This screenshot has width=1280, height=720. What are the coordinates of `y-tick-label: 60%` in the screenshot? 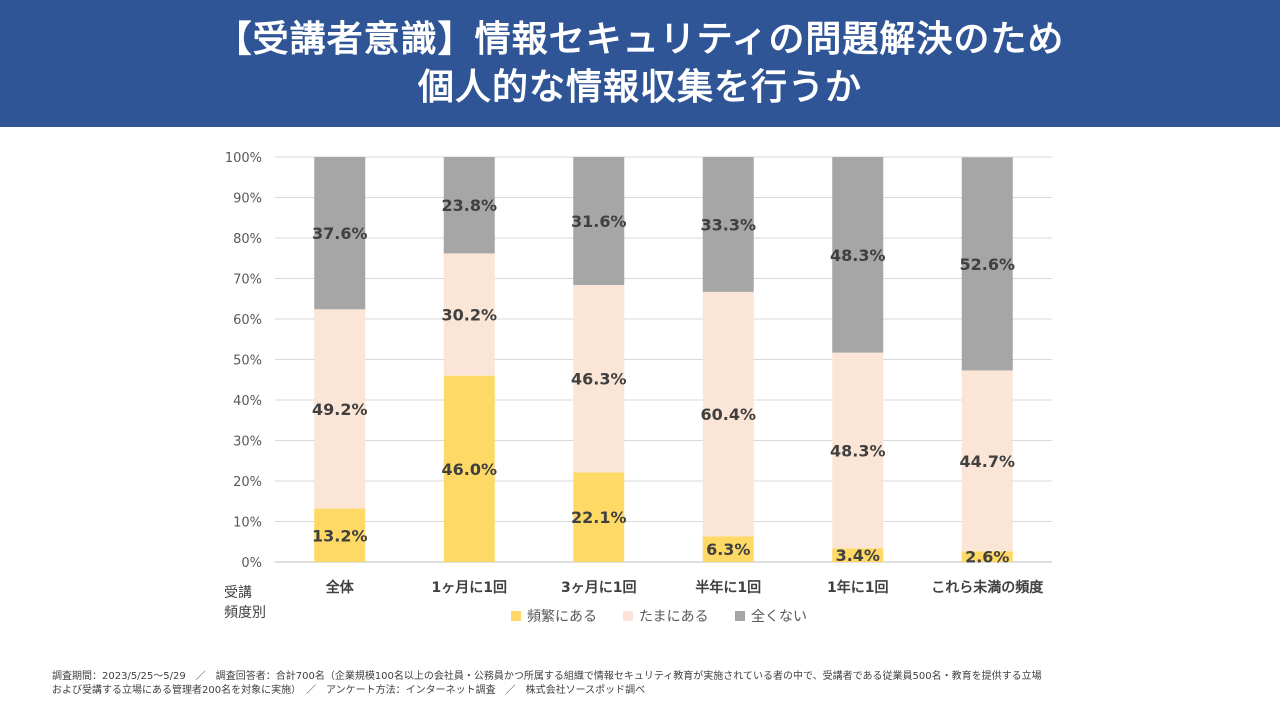 It's located at (247, 320).